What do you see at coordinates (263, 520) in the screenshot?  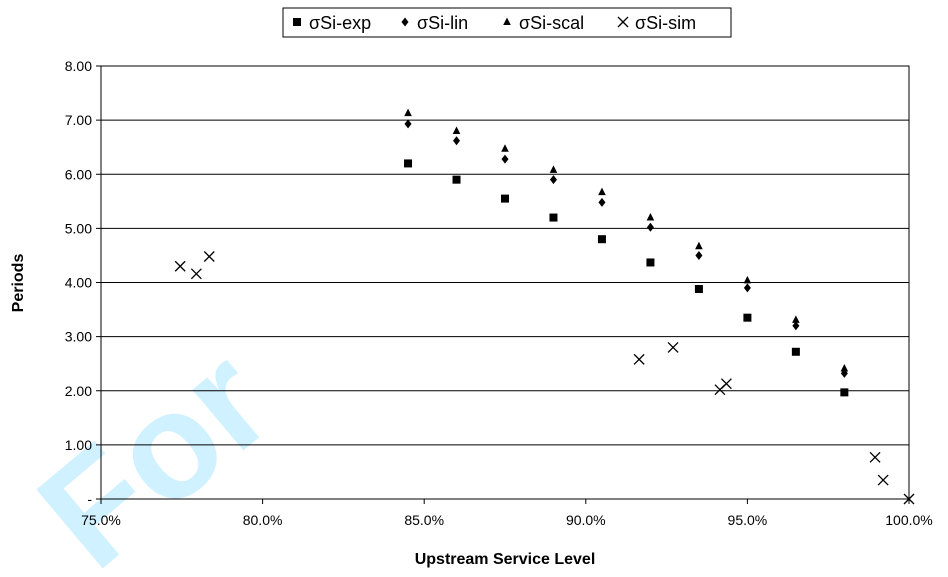 I see `x-tick-label: 80.0%` at bounding box center [263, 520].